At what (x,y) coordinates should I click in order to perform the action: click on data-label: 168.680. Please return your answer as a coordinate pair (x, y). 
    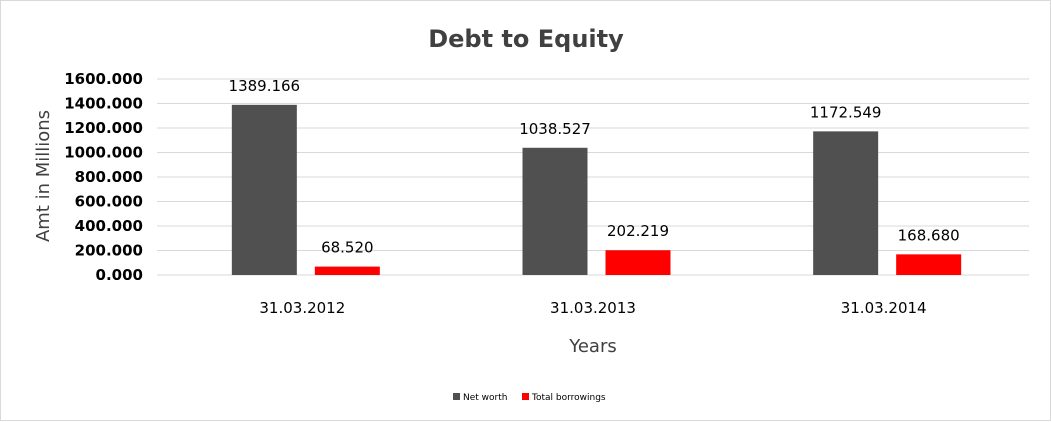
    Looking at the image, I should click on (929, 235).